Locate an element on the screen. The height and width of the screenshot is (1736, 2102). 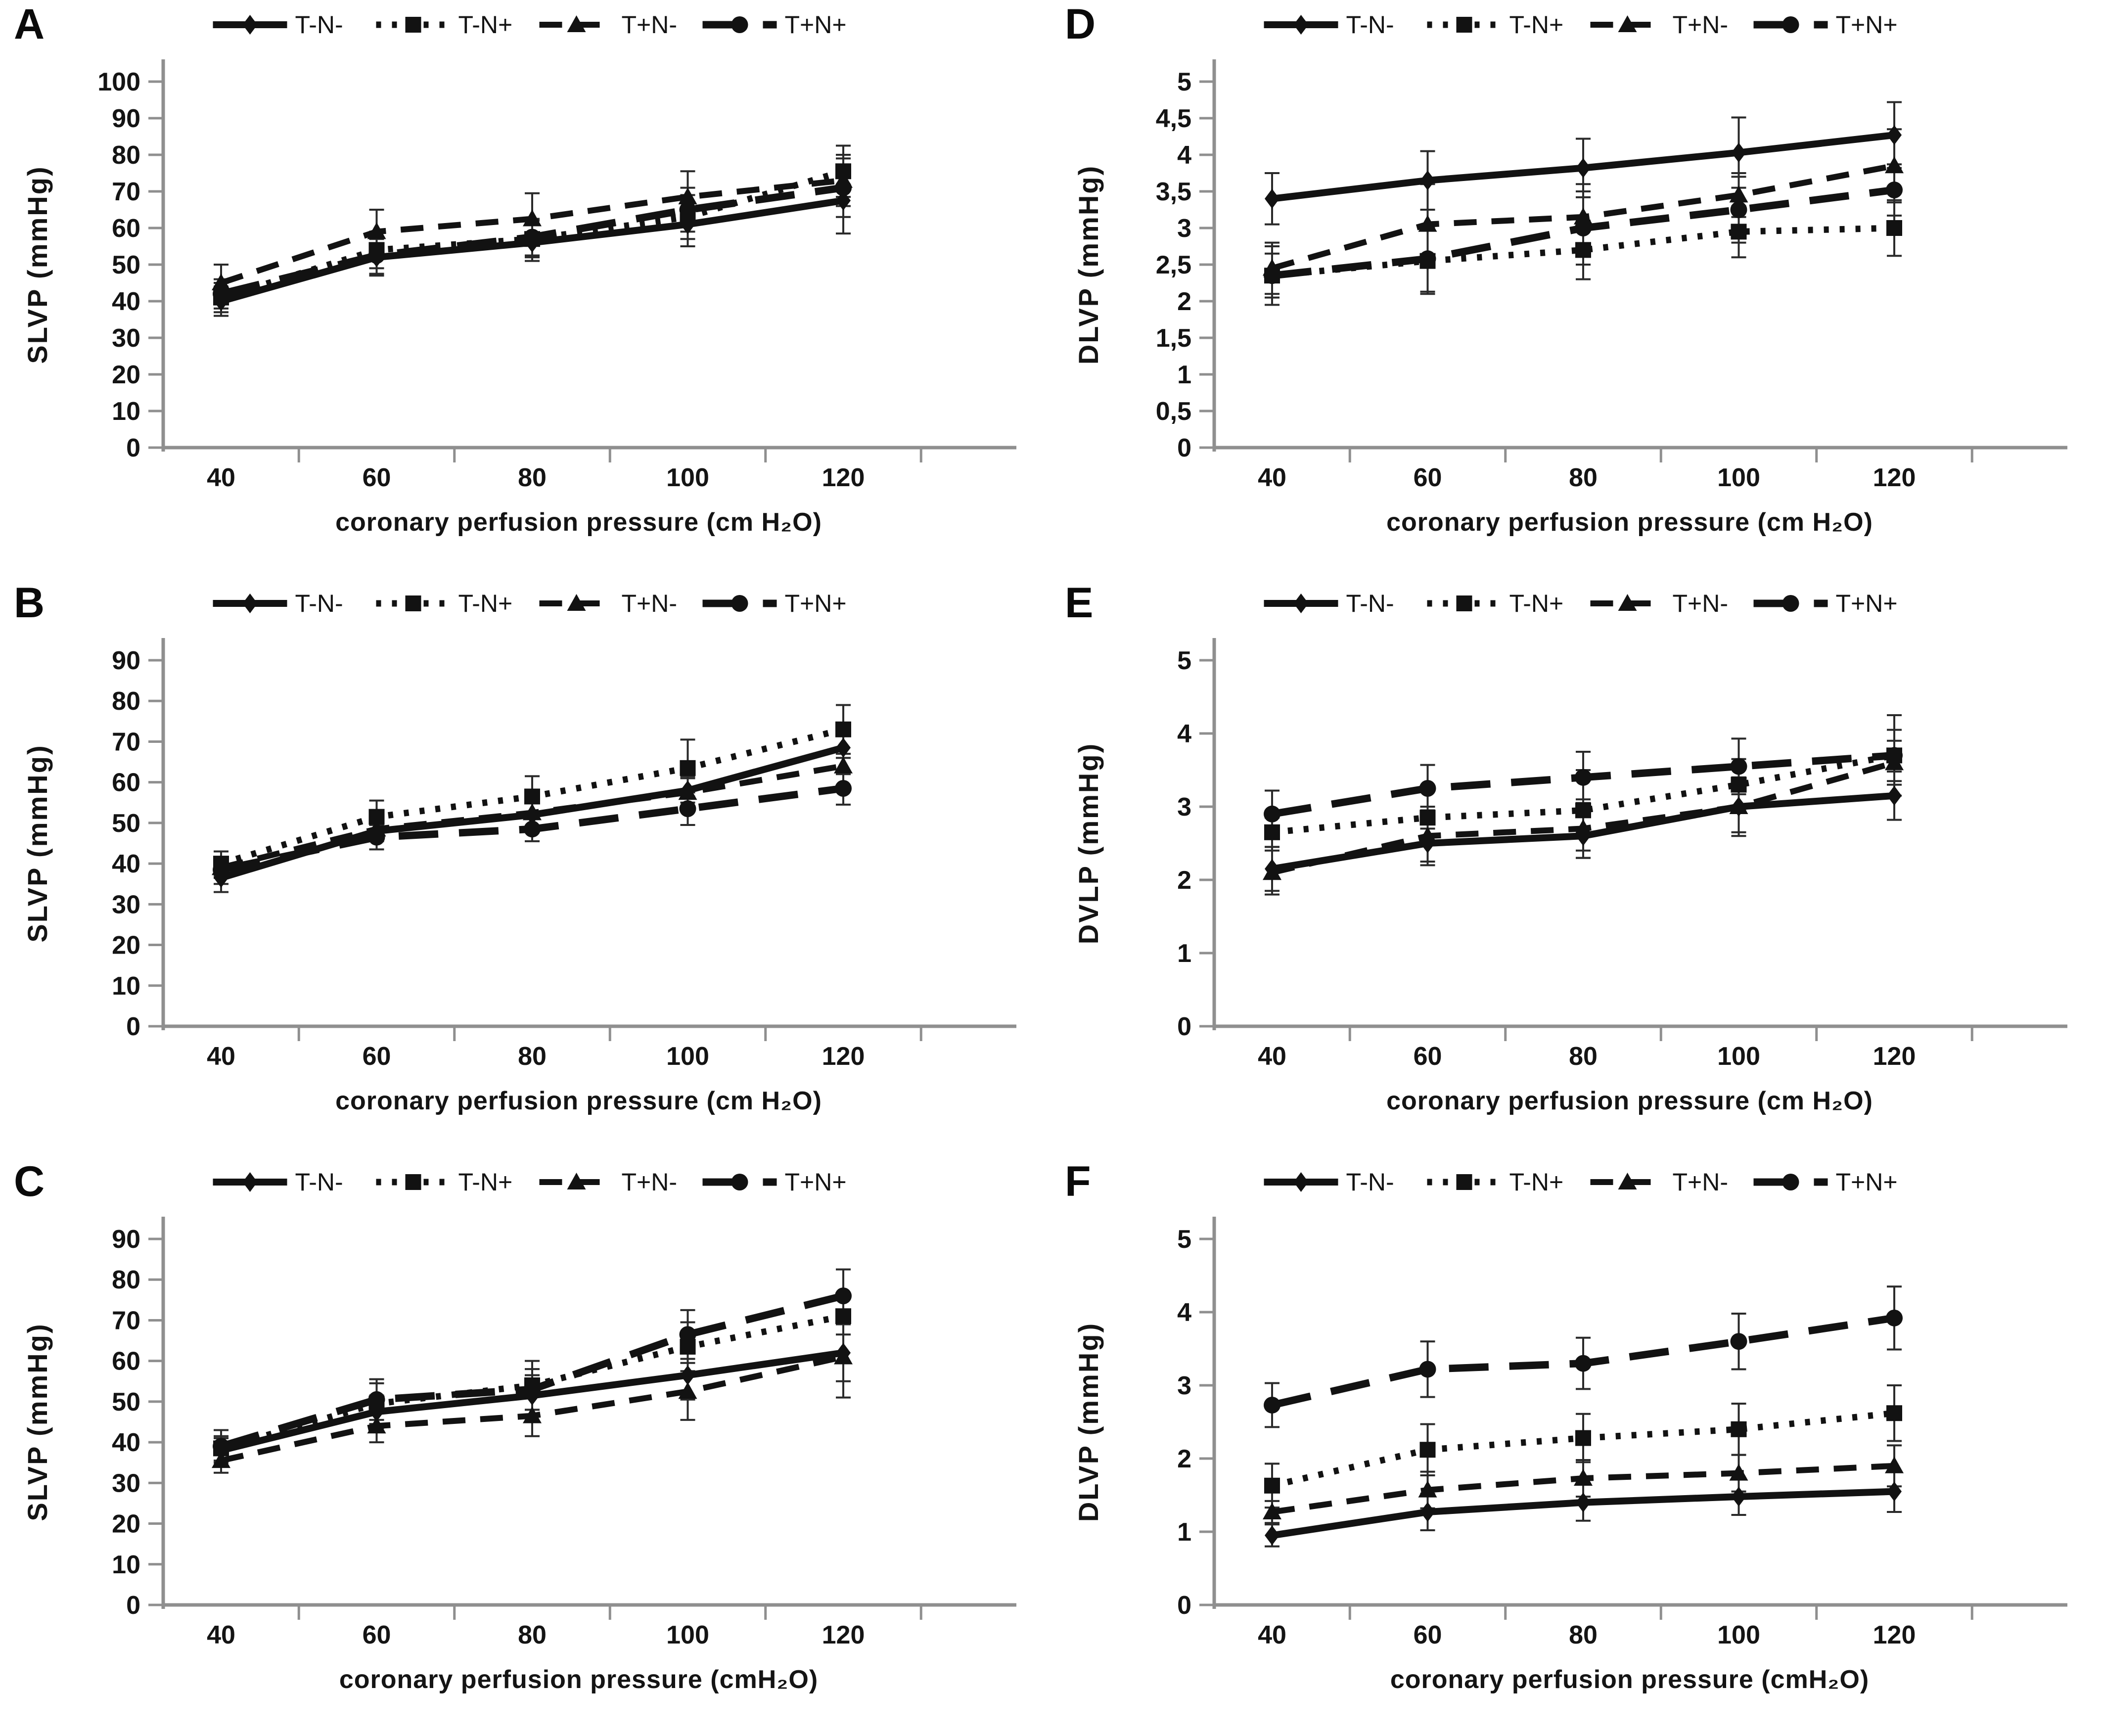
panel-letter-D: D is located at coordinates (1080, 24).